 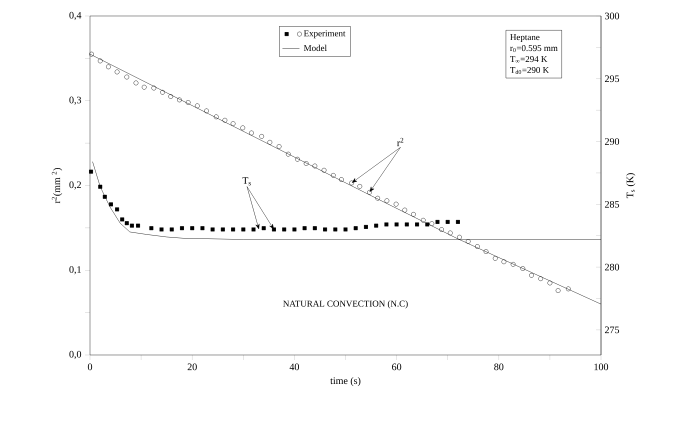 What do you see at coordinates (192, 367) in the screenshot?
I see `x-tick-label: 20` at bounding box center [192, 367].